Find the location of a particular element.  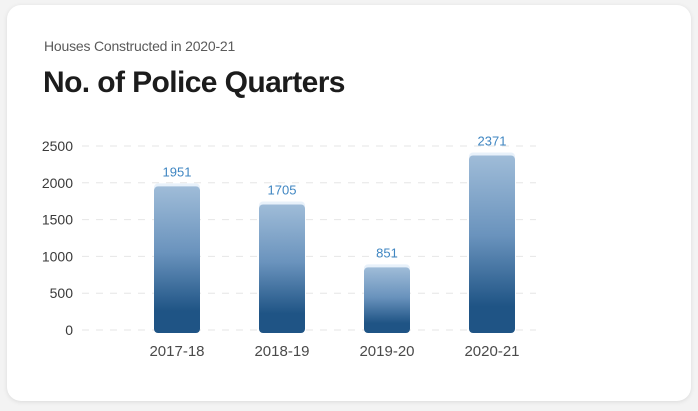

x-tick-label: 2019-20 is located at coordinates (386, 351).